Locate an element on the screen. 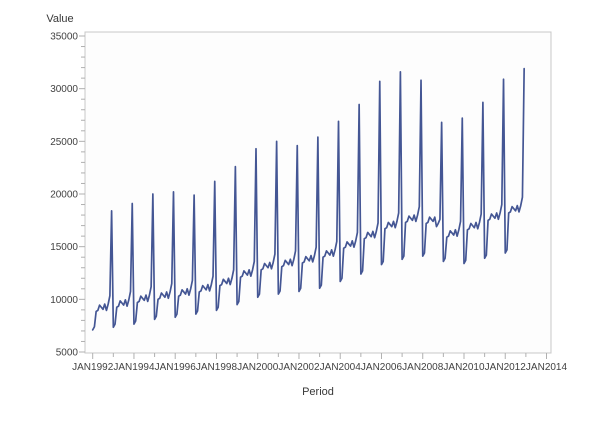 This screenshot has height=423, width=610. x-tick-label: JAN2012 is located at coordinates (506, 367).